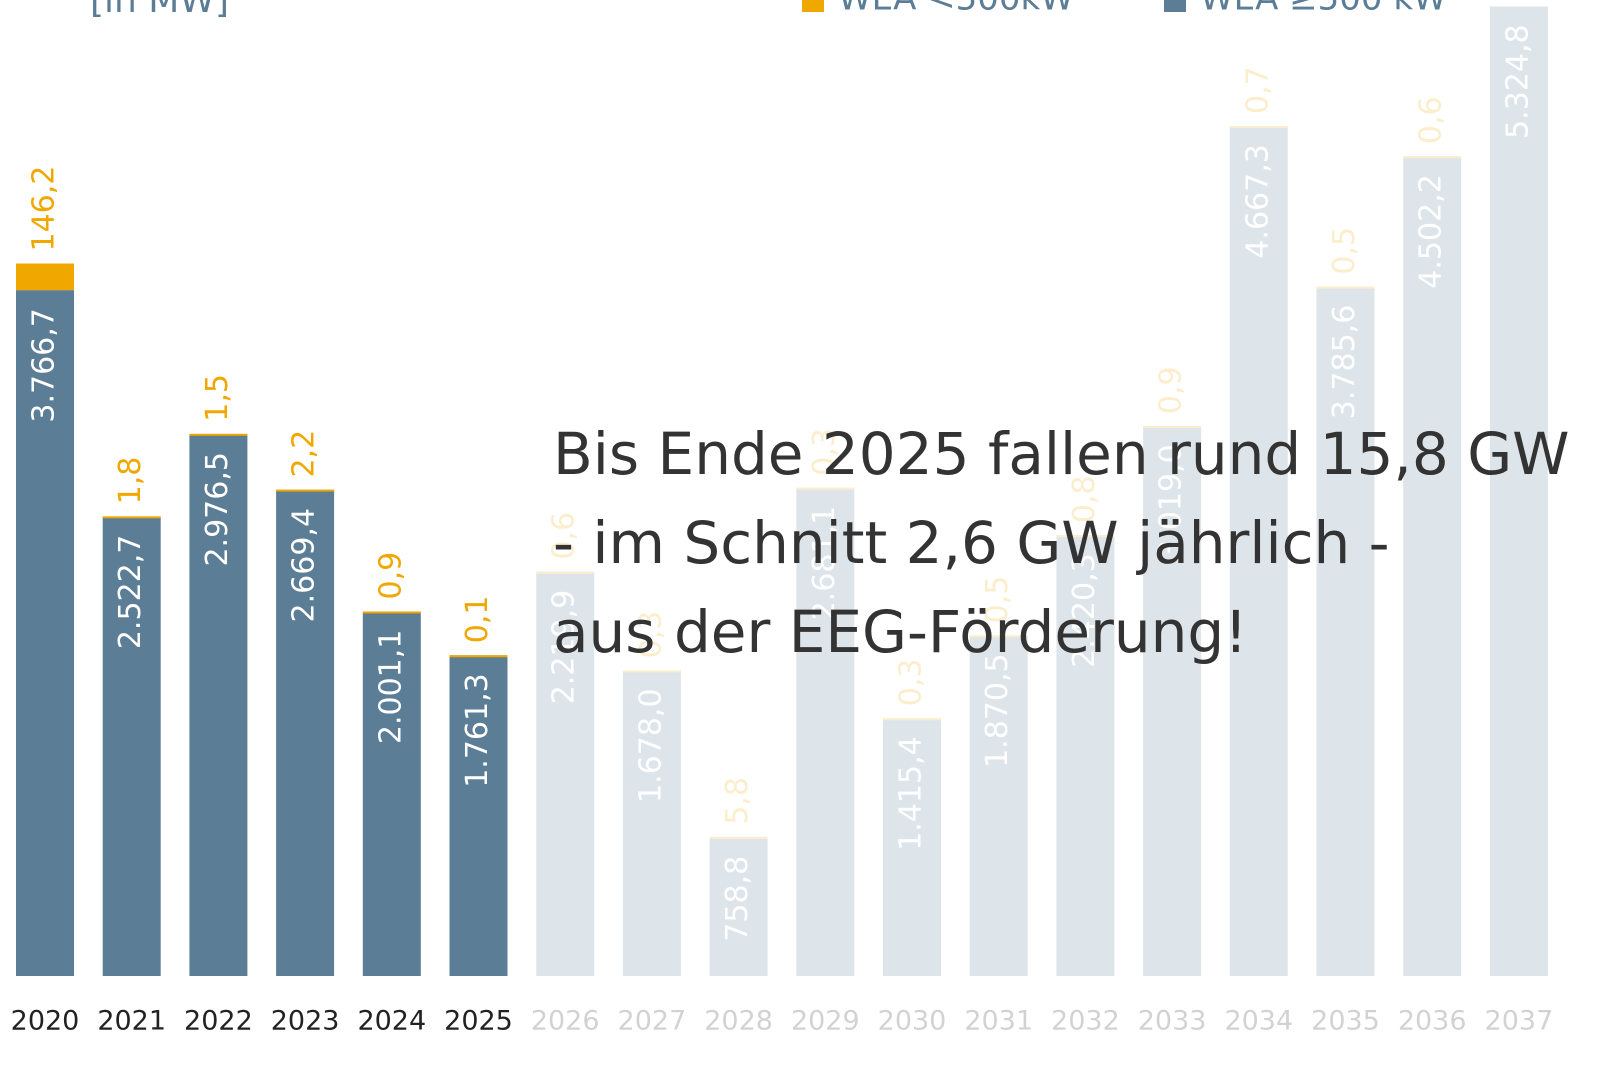  Describe the element at coordinates (478, 1021) in the screenshot. I see `x-tick-label: 2025` at that location.